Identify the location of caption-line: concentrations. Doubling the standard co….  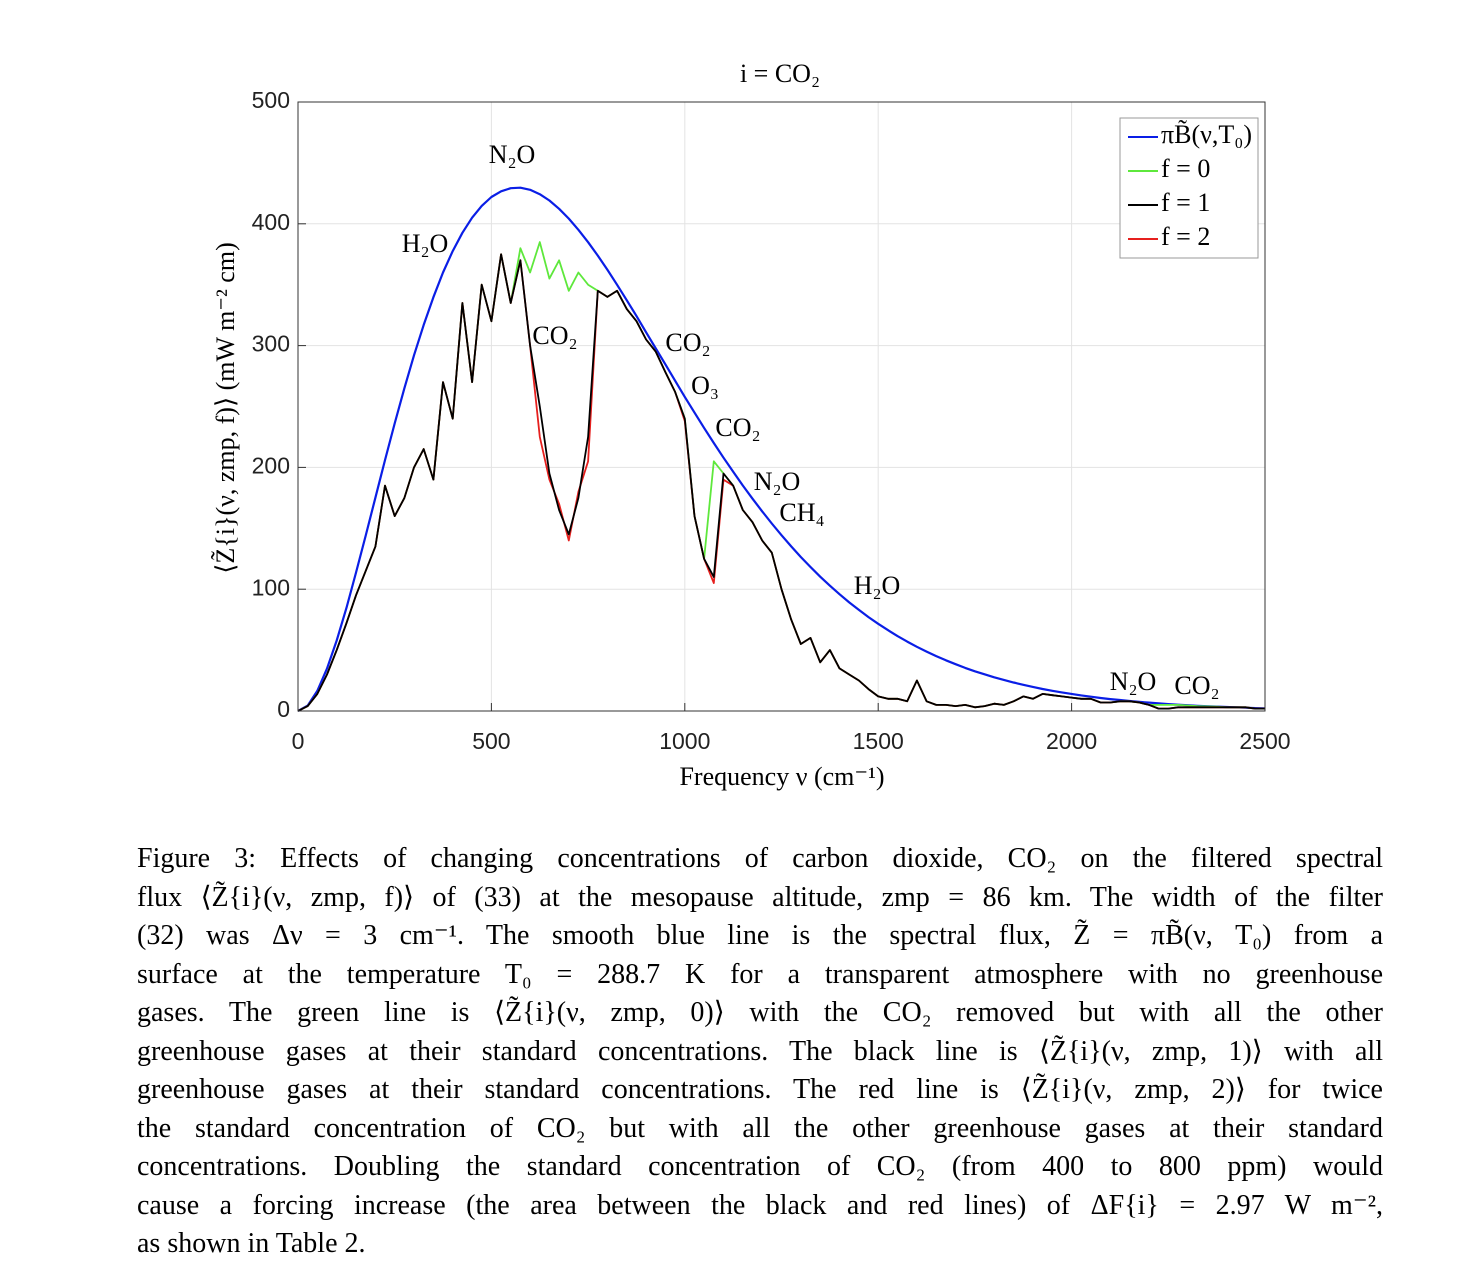
(760, 1166).